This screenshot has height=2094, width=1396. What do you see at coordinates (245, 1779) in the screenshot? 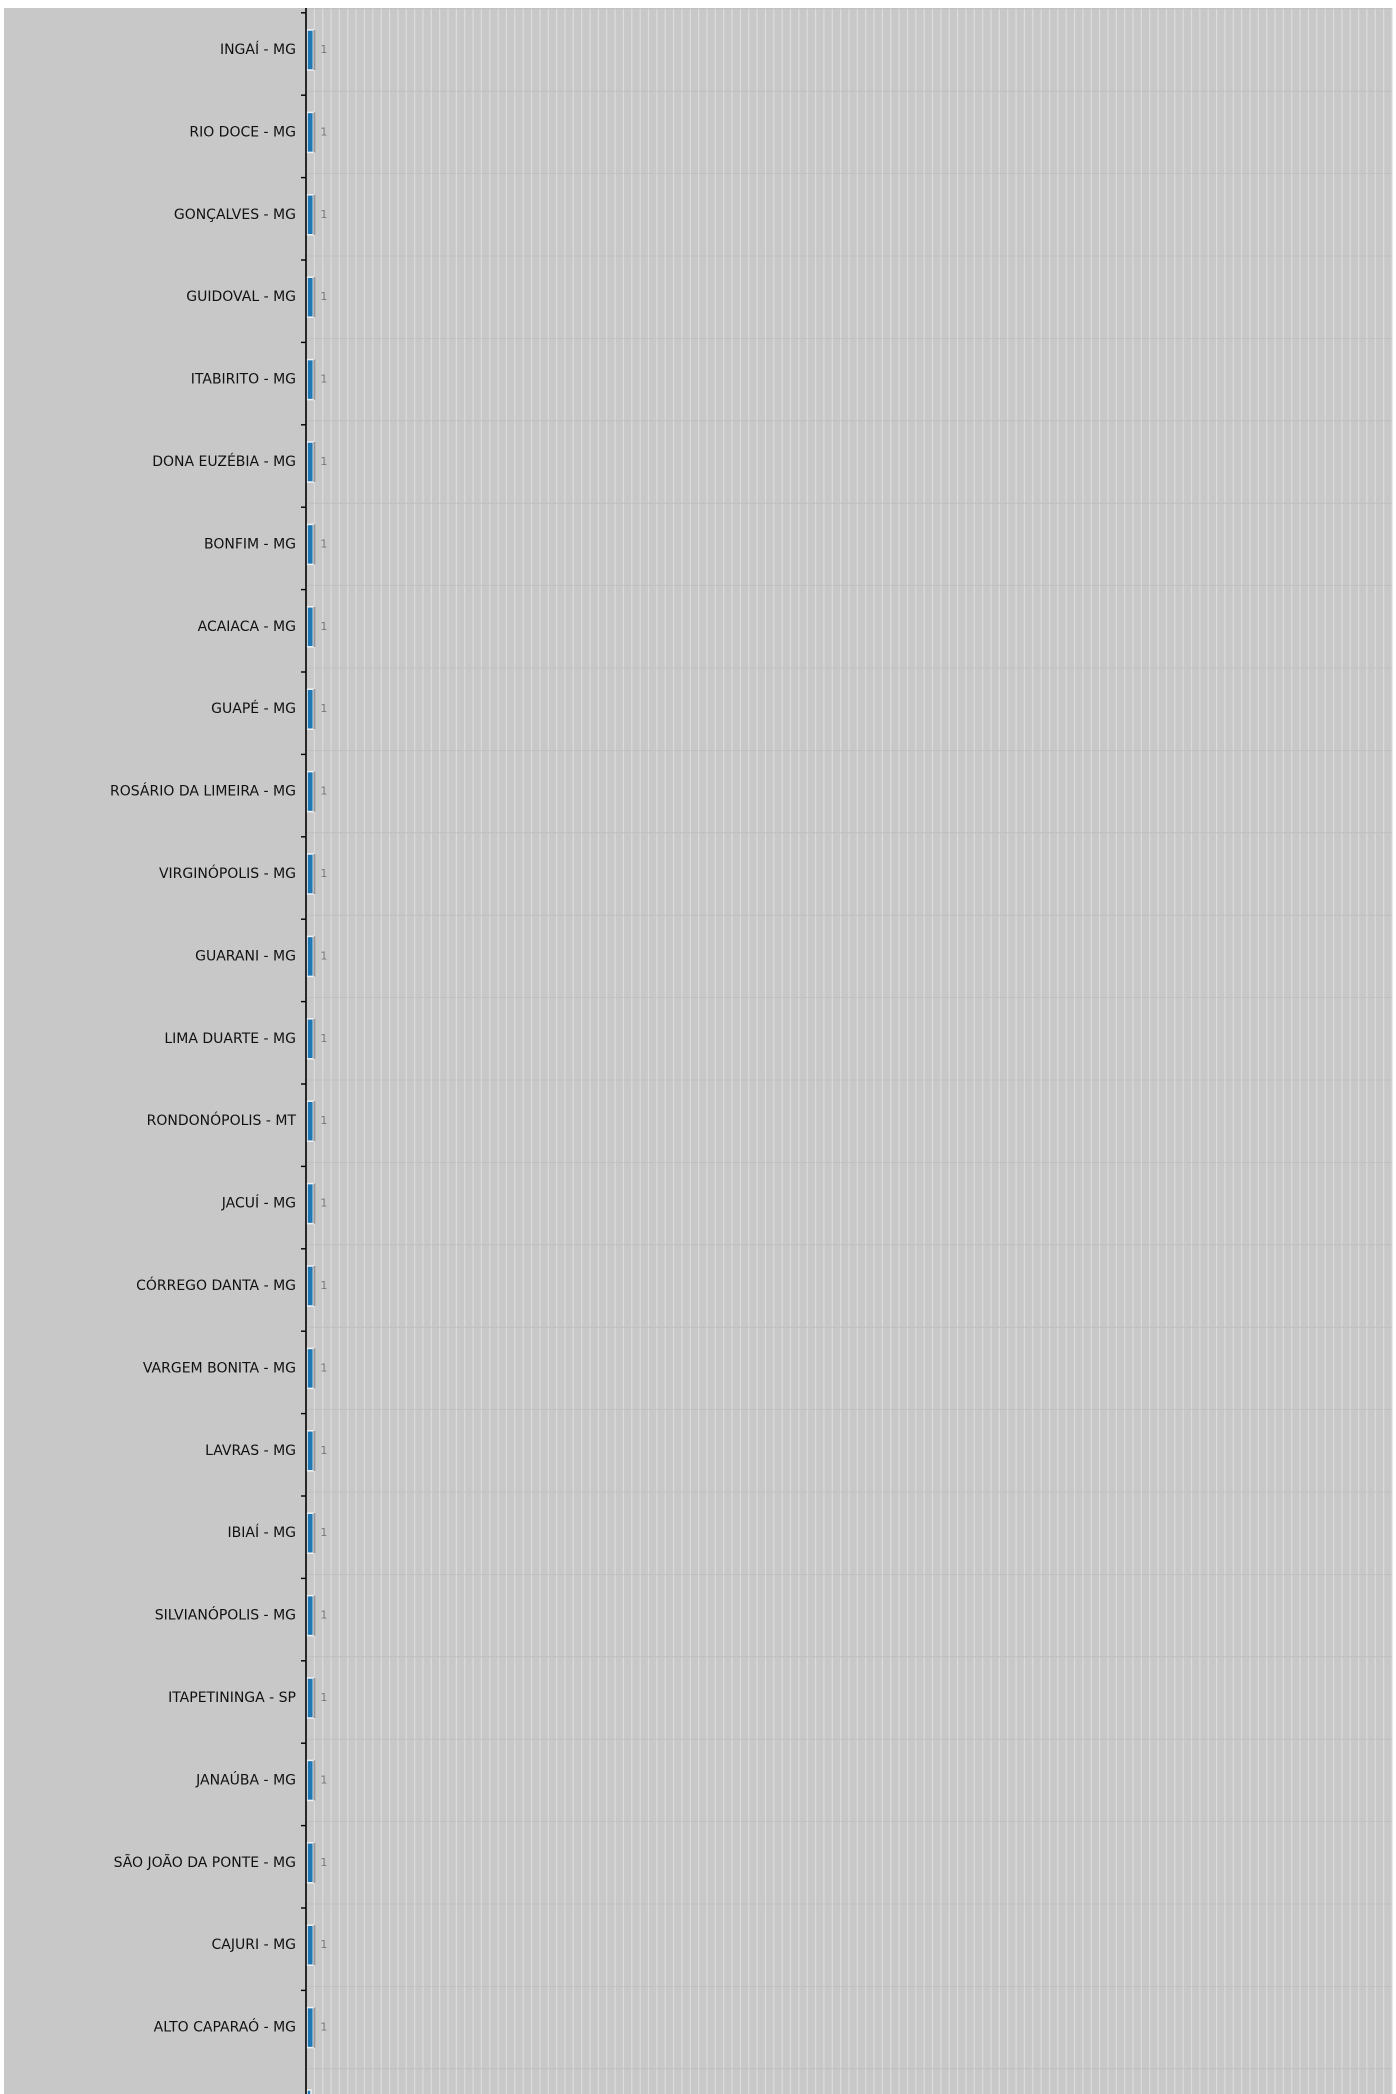
I see `category-label: JANAÚBA - MG` at bounding box center [245, 1779].